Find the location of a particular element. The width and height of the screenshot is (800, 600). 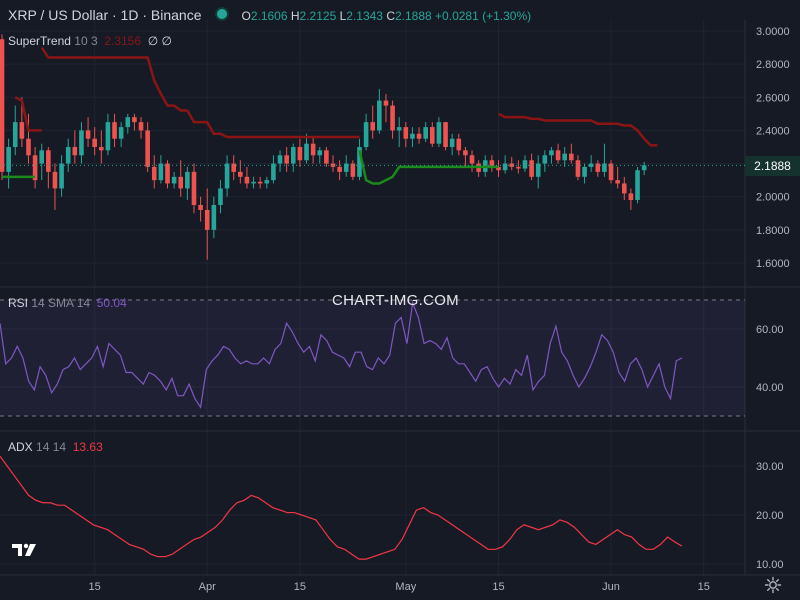

symbol-title: XRP / US Dollar · 1D · Binance is located at coordinates (105, 15).